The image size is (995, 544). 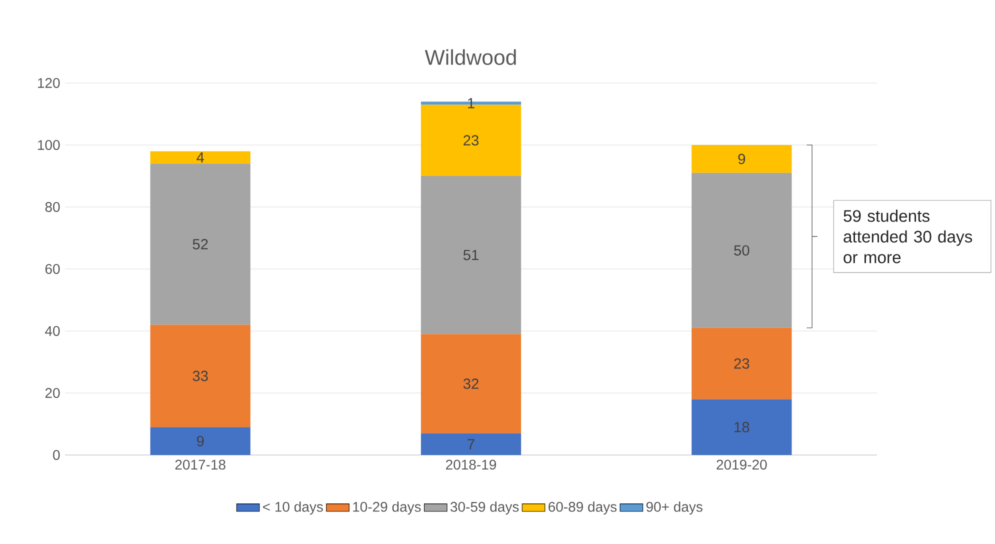 I want to click on legend-label: < 10 days, so click(x=293, y=508).